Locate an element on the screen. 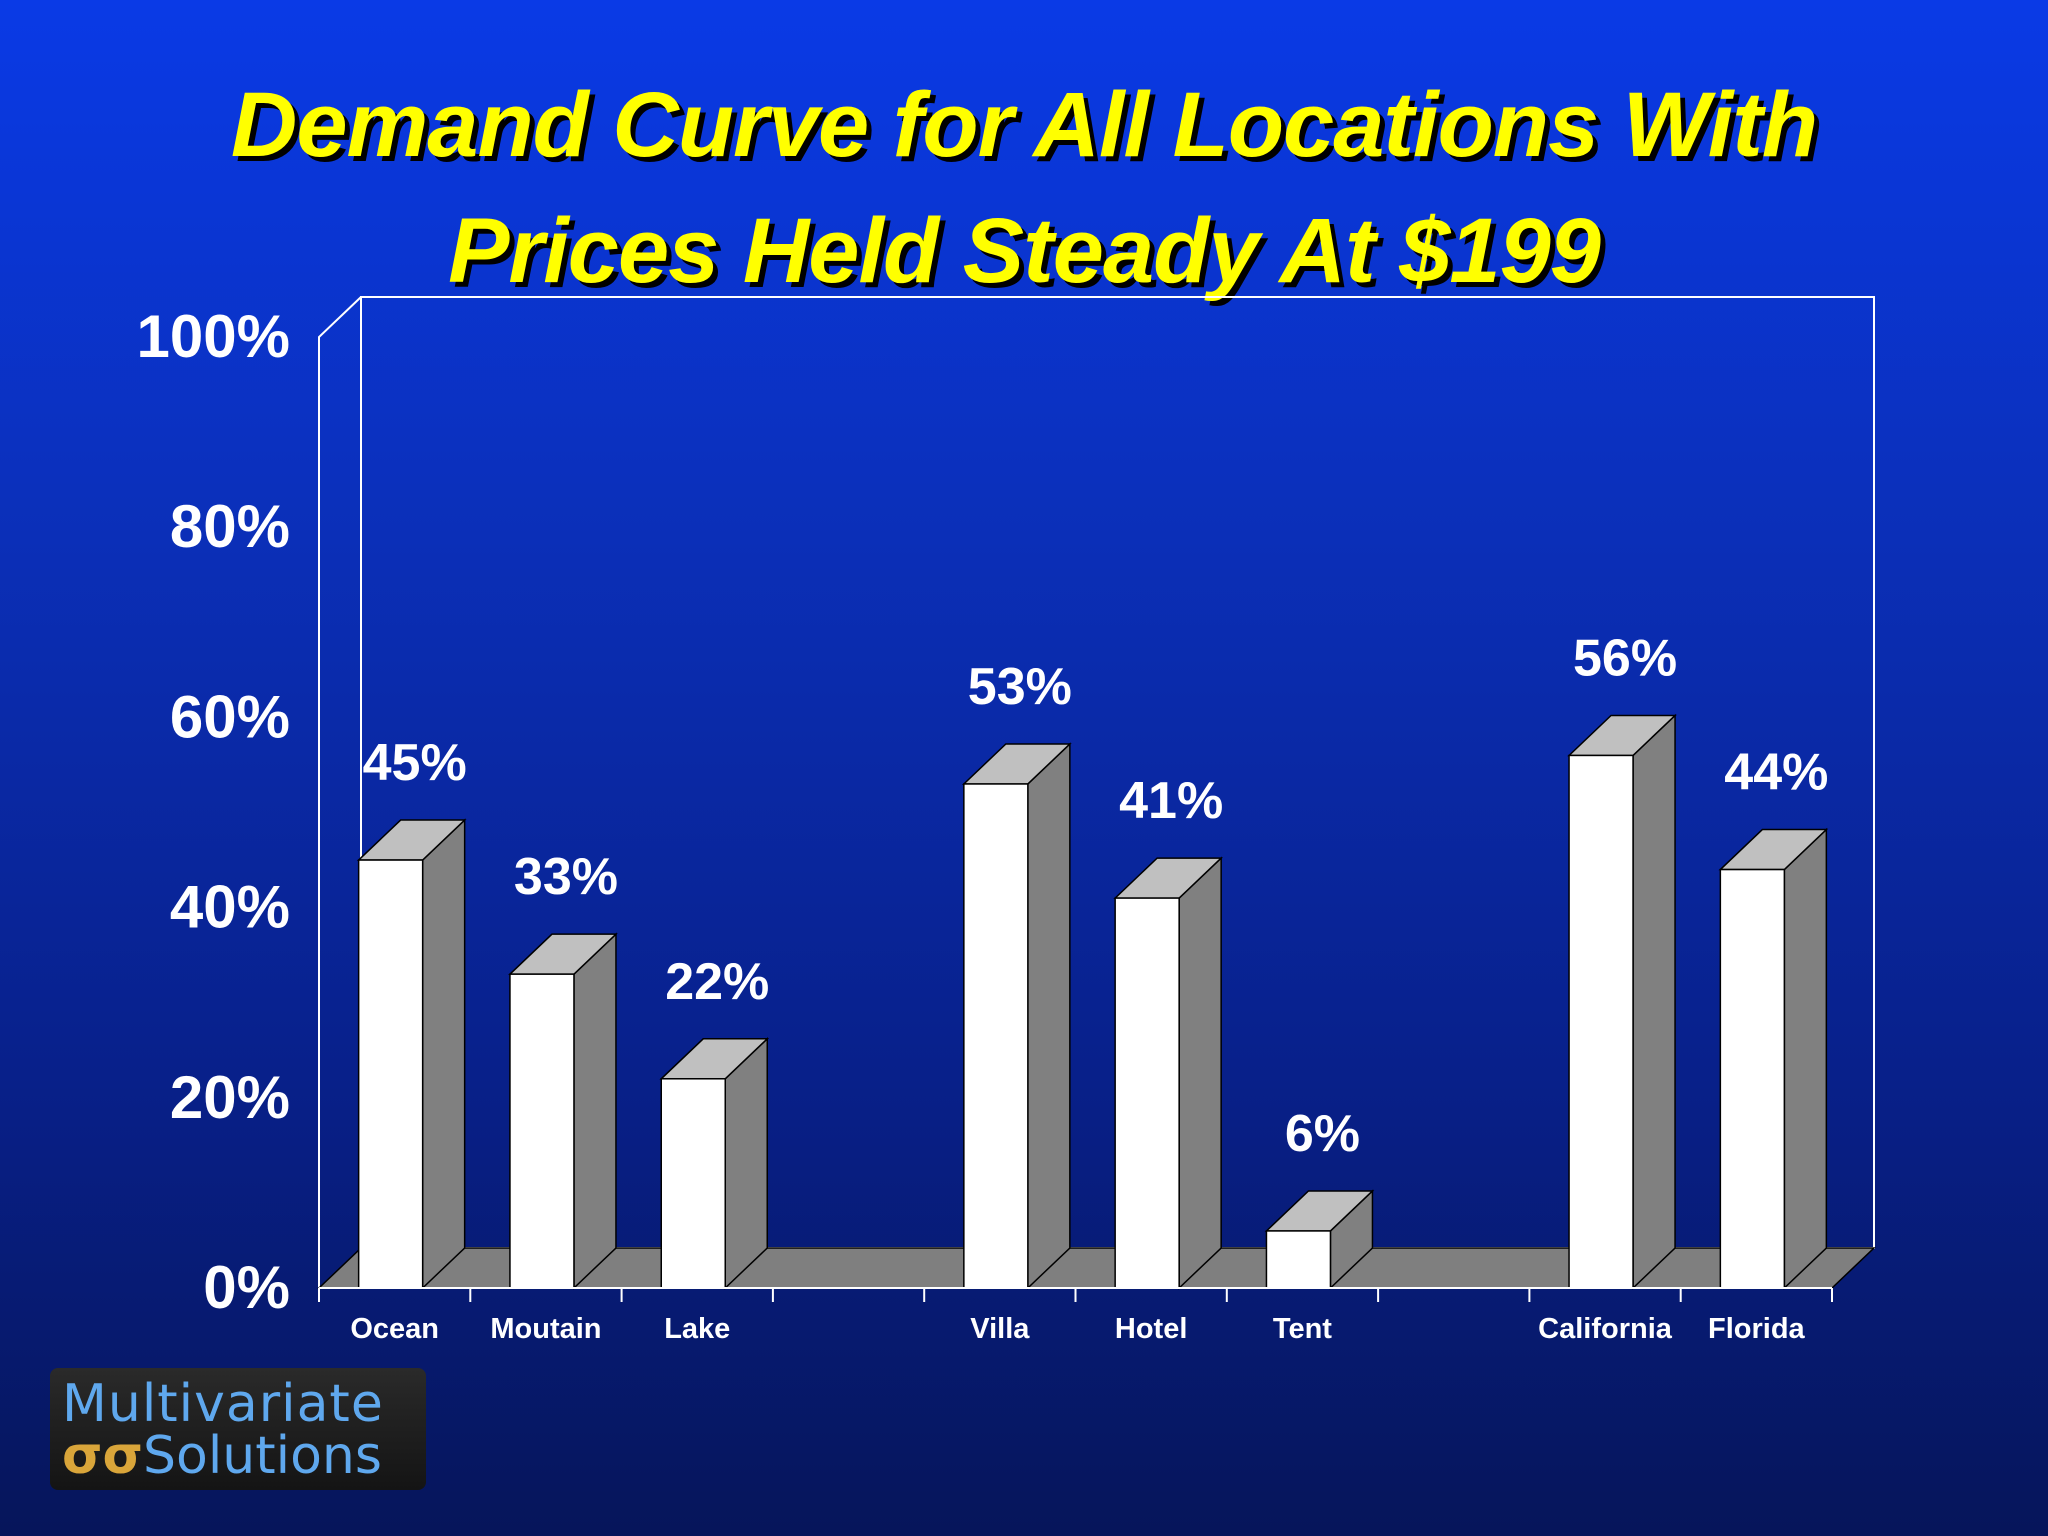 The image size is (2048, 1536). data-label: 56% is located at coordinates (1625, 658).